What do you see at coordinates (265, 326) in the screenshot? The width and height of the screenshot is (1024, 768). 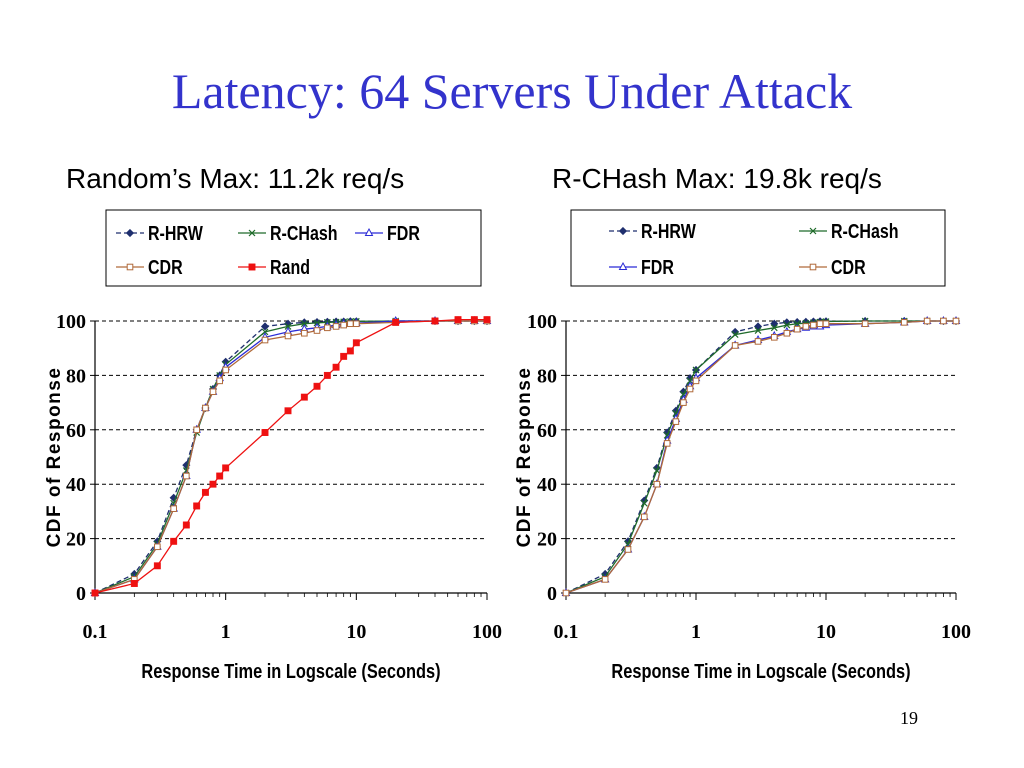 I see `left-data-point-r-hrw` at bounding box center [265, 326].